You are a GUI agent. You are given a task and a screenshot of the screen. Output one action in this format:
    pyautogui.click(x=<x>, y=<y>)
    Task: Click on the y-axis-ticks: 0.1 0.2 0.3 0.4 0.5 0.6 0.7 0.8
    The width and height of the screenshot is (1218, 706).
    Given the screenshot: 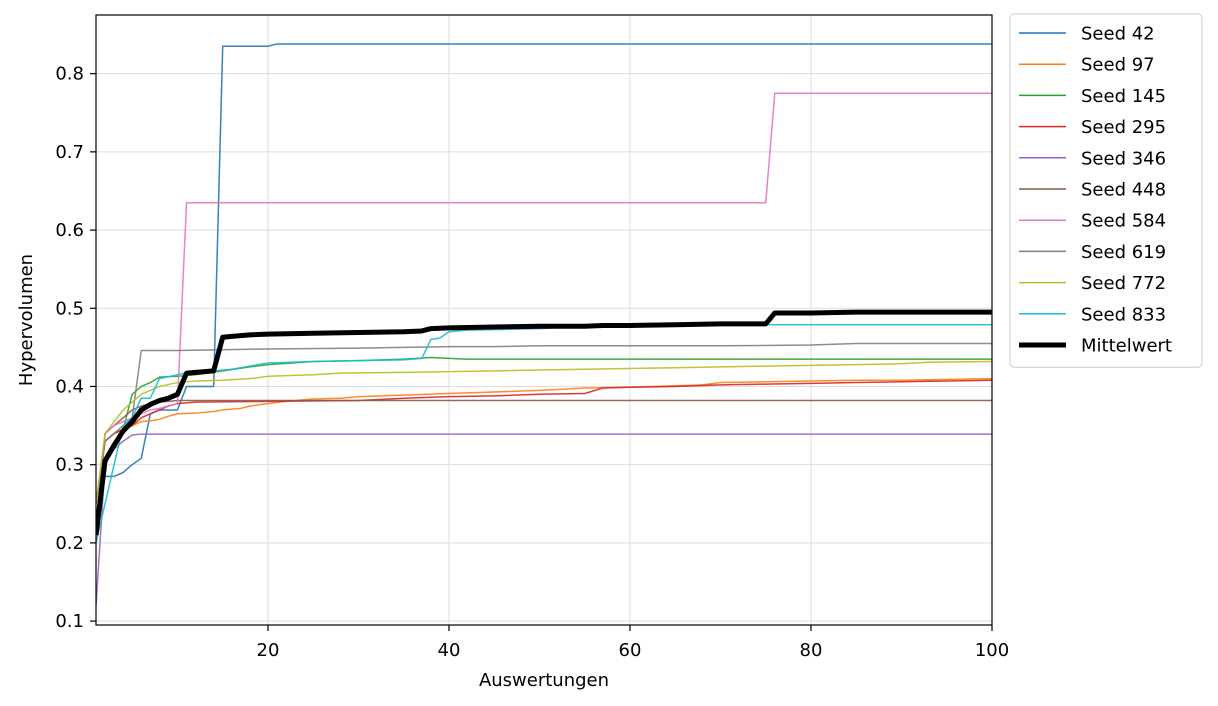 What is the action you would take?
    pyautogui.click(x=75, y=348)
    